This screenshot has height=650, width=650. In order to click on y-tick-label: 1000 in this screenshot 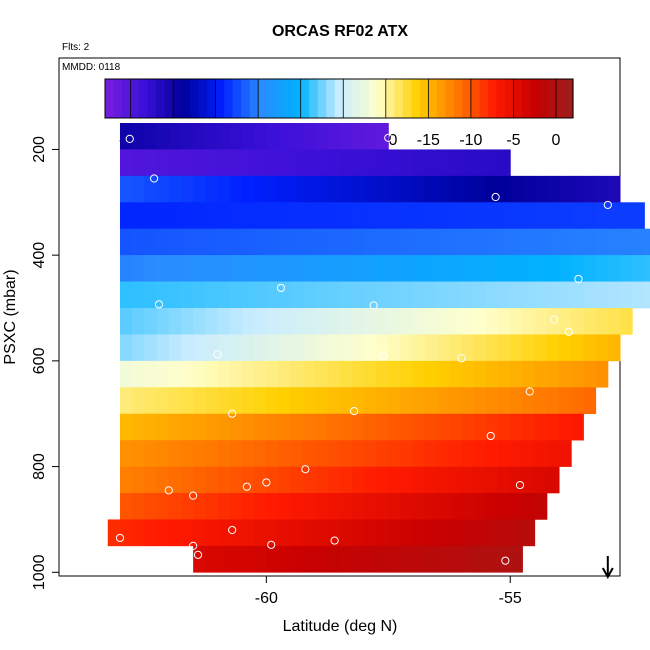, I will do `click(39, 572)`.